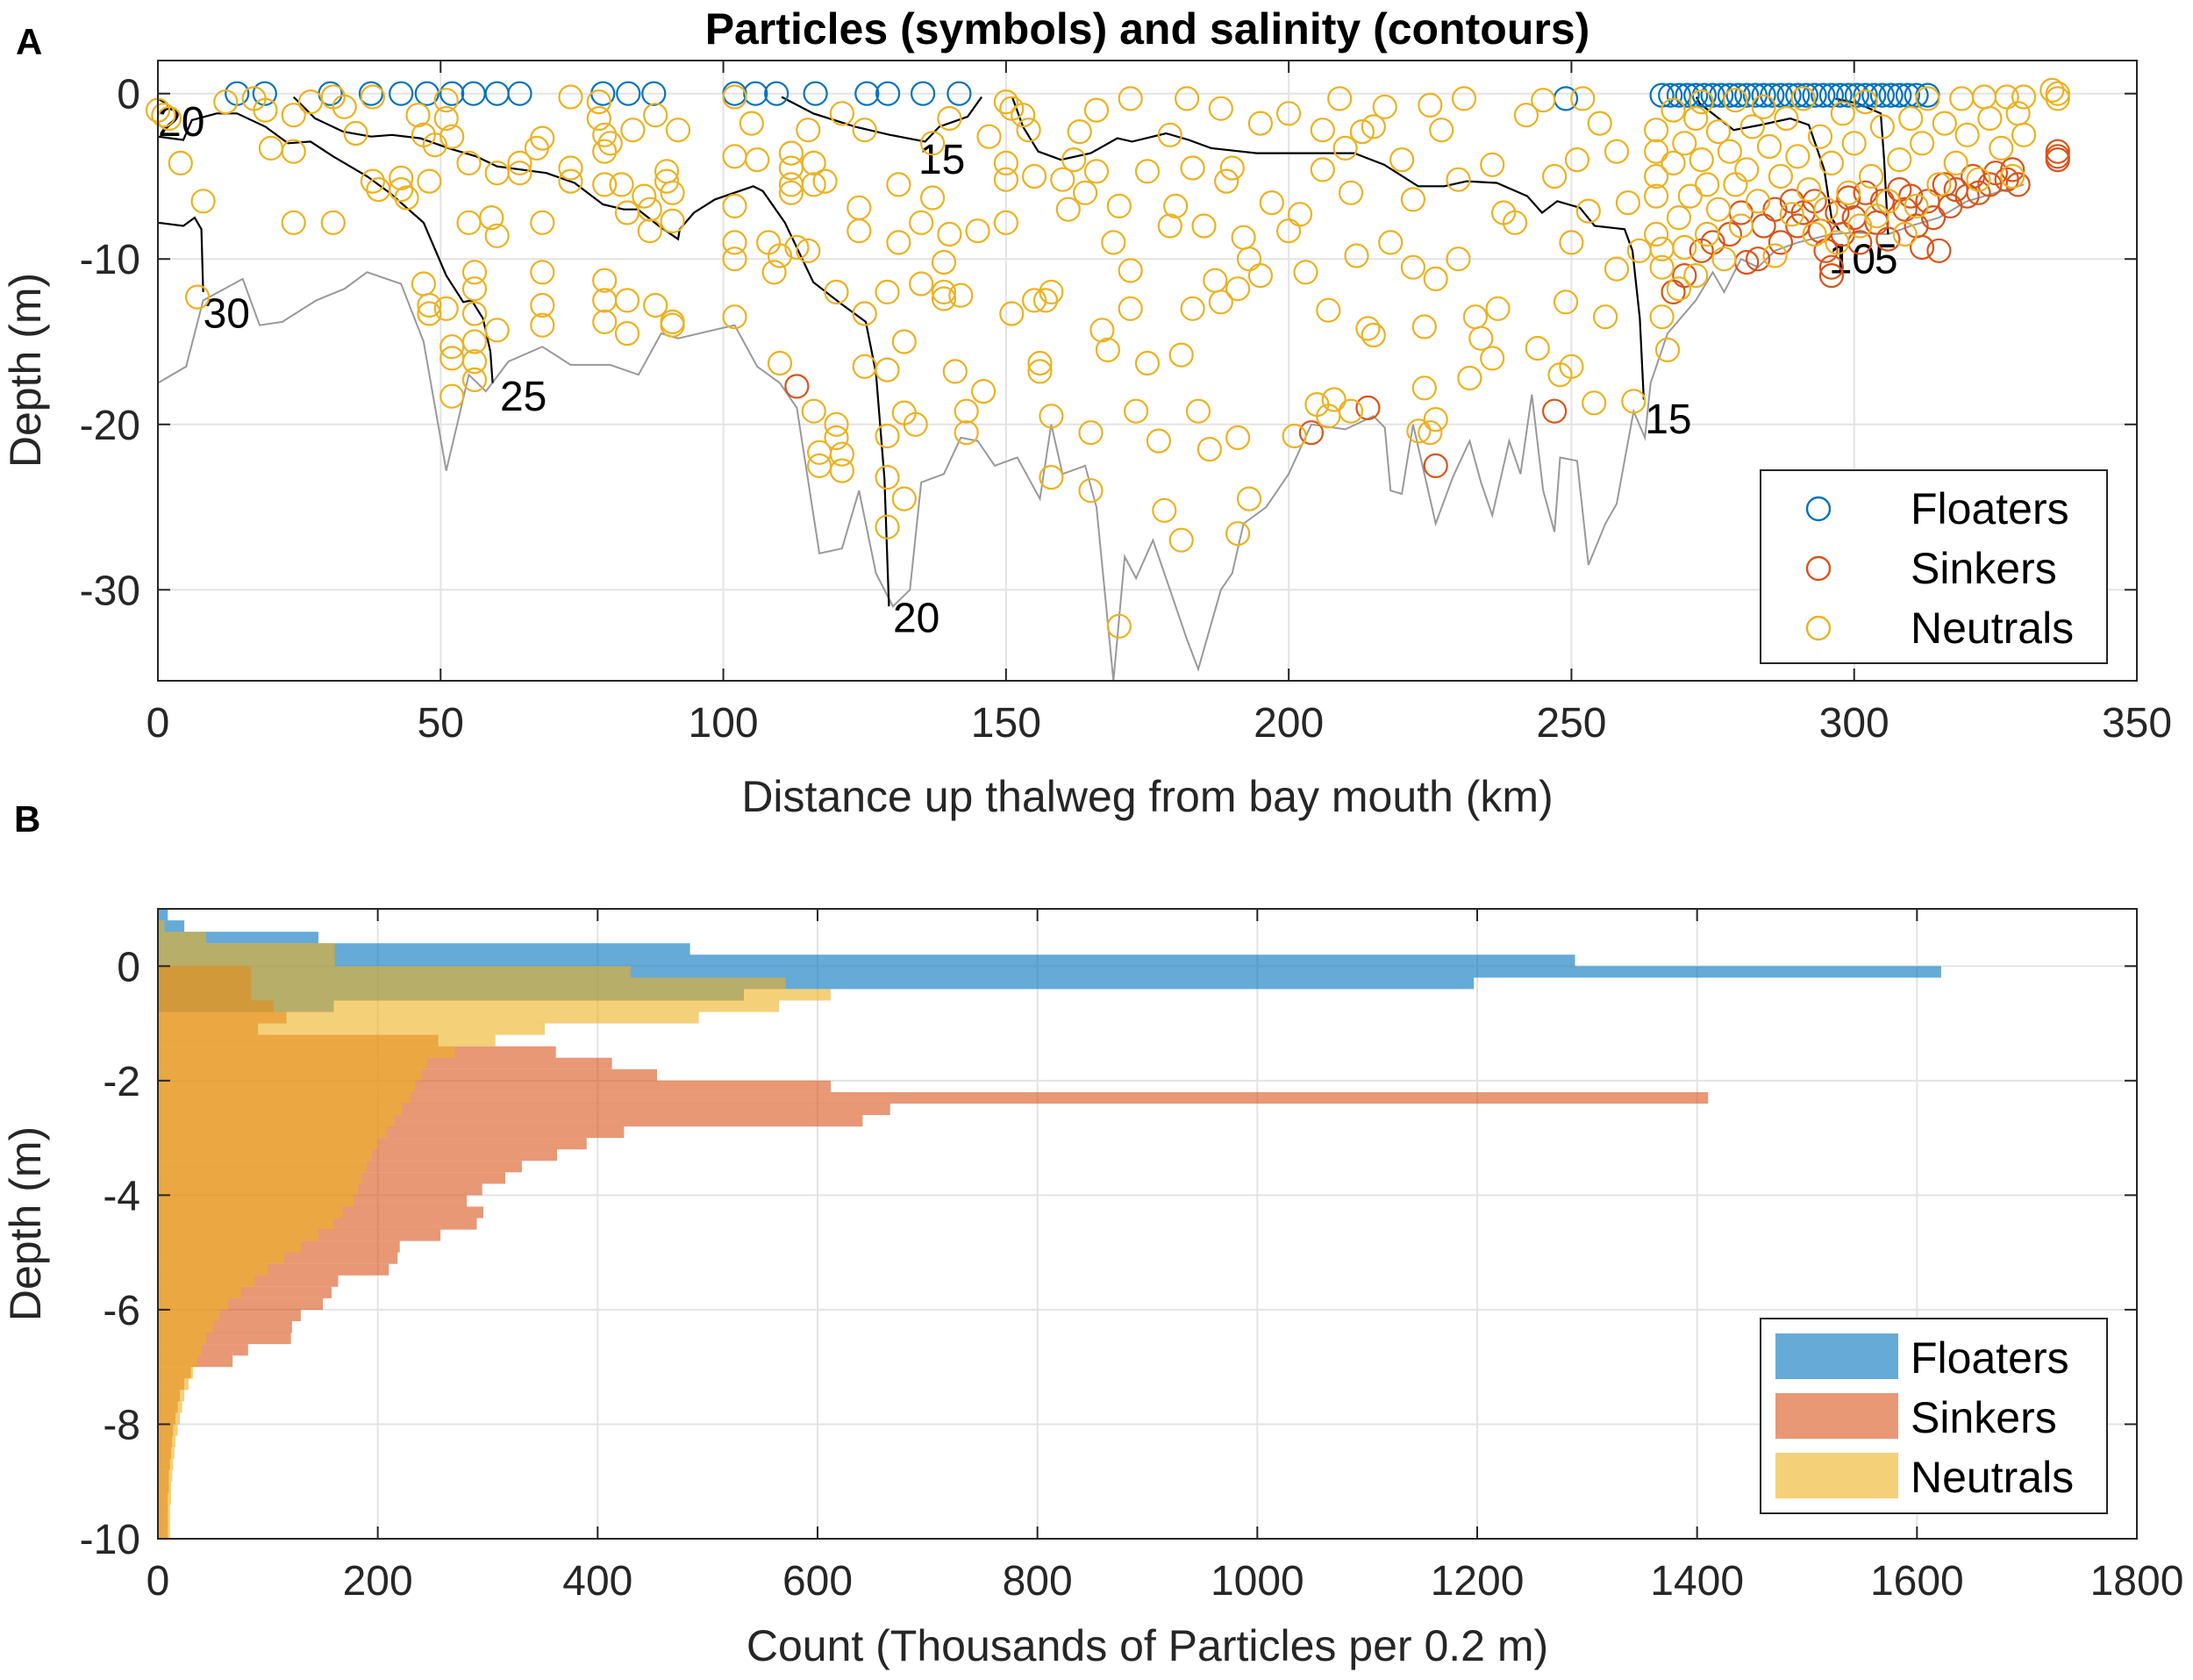 The width and height of the screenshot is (2193, 1680). What do you see at coordinates (1993, 628) in the screenshot?
I see `legend-neutrals-label: Neutrals` at bounding box center [1993, 628].